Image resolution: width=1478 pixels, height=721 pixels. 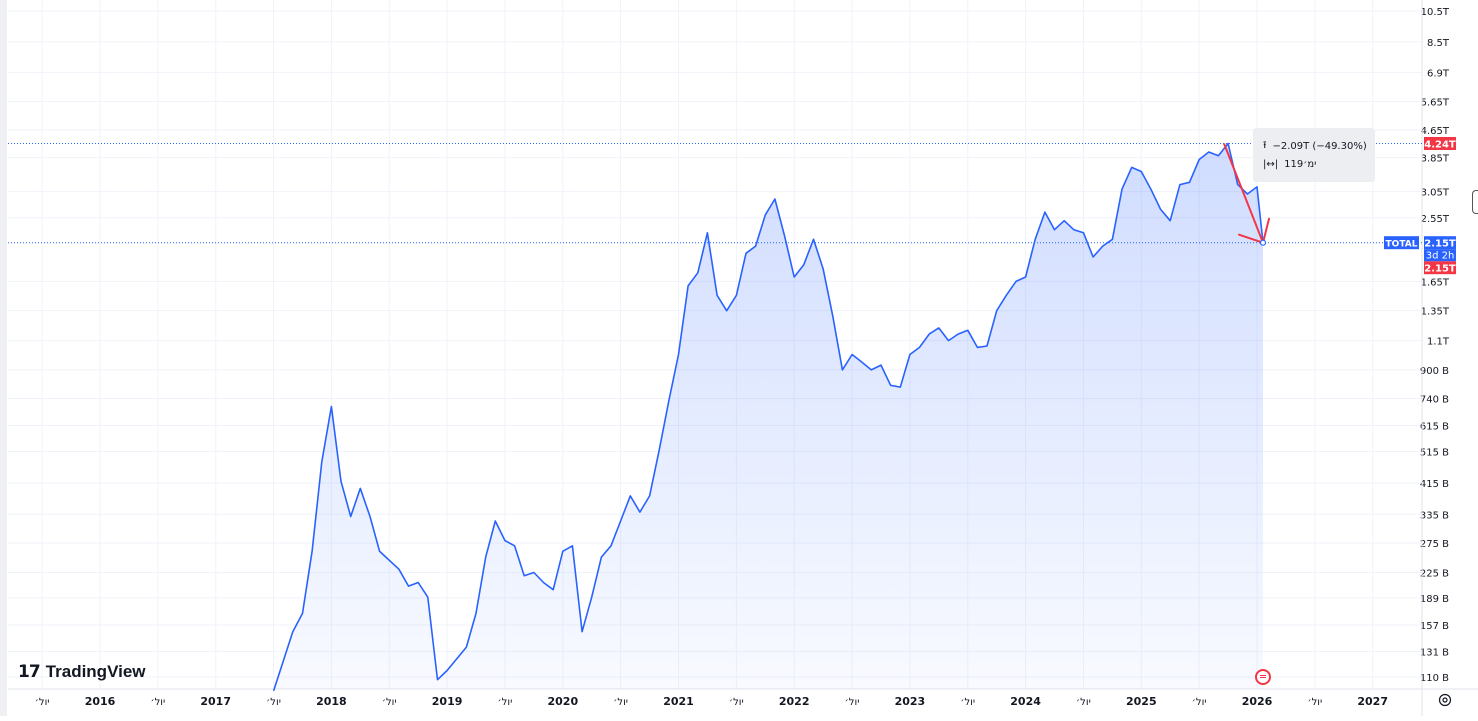 I want to click on symbol-name-tag: TOTAL, so click(x=1401, y=243).